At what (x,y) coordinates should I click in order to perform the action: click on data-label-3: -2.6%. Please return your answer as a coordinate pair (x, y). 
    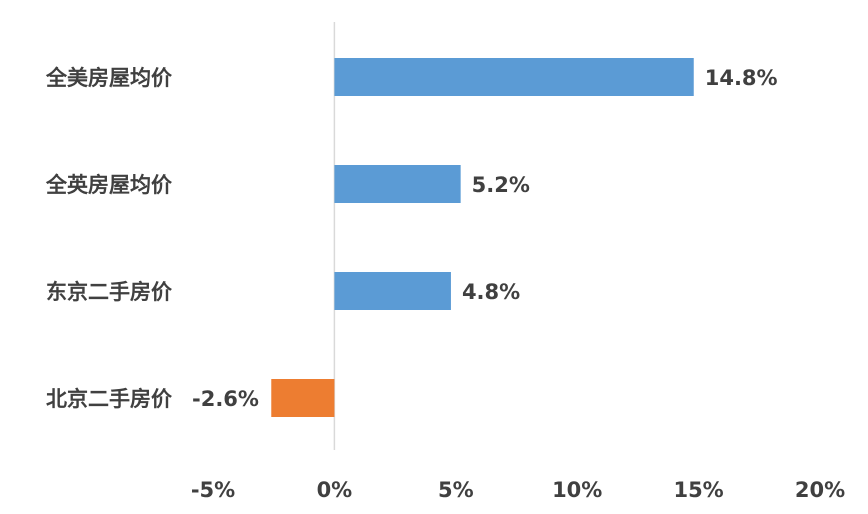
    Looking at the image, I should click on (225, 399).